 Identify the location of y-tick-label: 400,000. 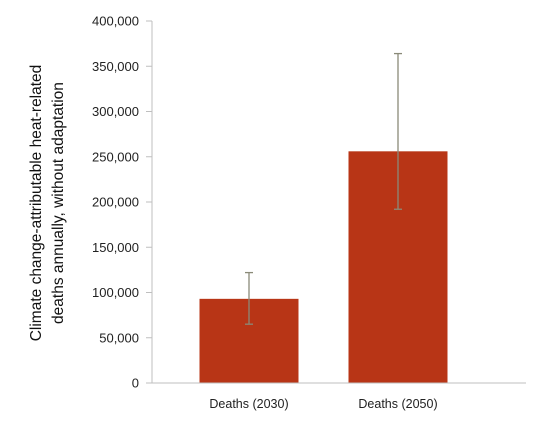
(115, 21).